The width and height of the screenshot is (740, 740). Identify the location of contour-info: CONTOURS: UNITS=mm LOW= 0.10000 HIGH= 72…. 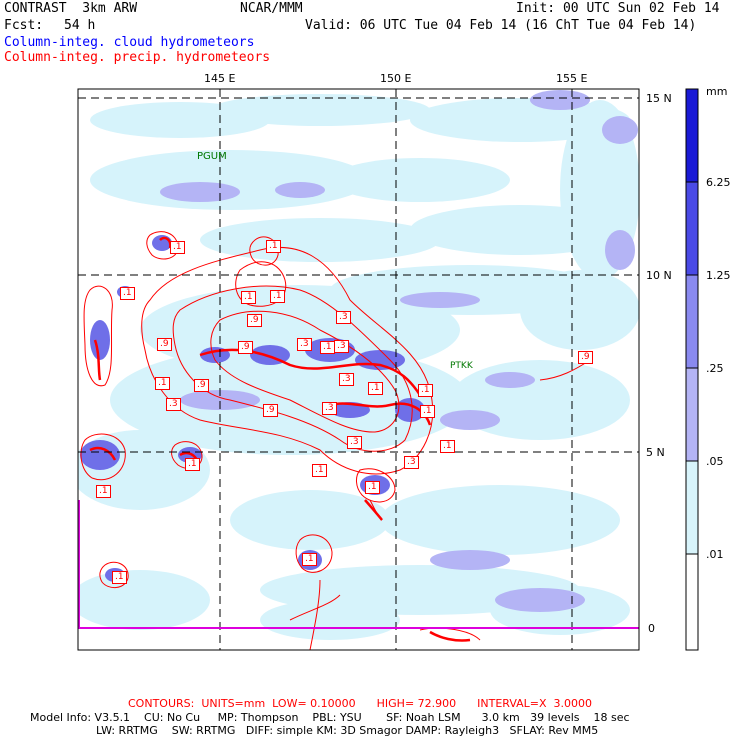
(360, 703).